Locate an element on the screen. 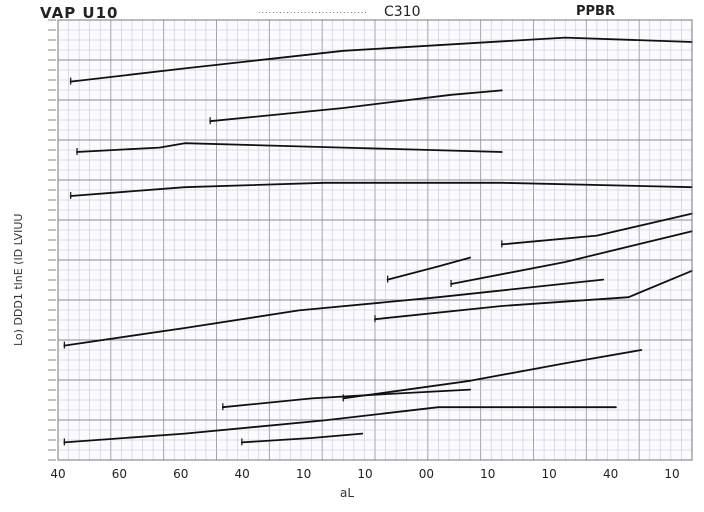  center-title: C310 is located at coordinates (402, 12).